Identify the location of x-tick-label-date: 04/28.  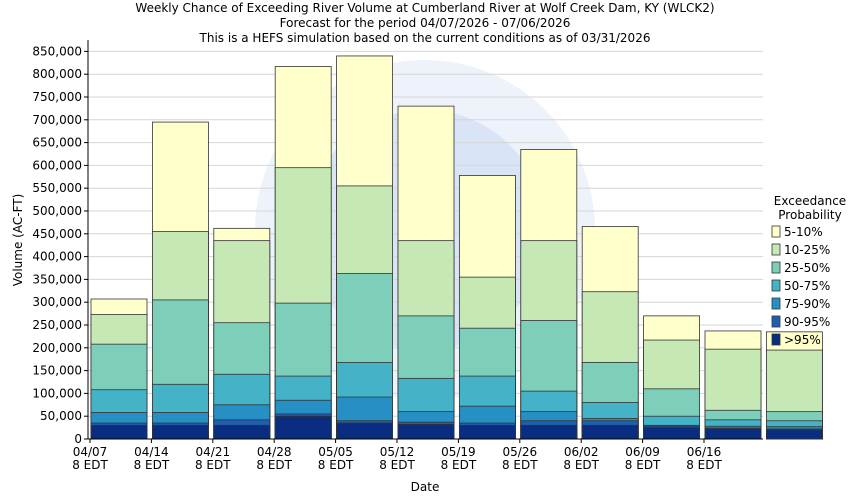
(274, 452).